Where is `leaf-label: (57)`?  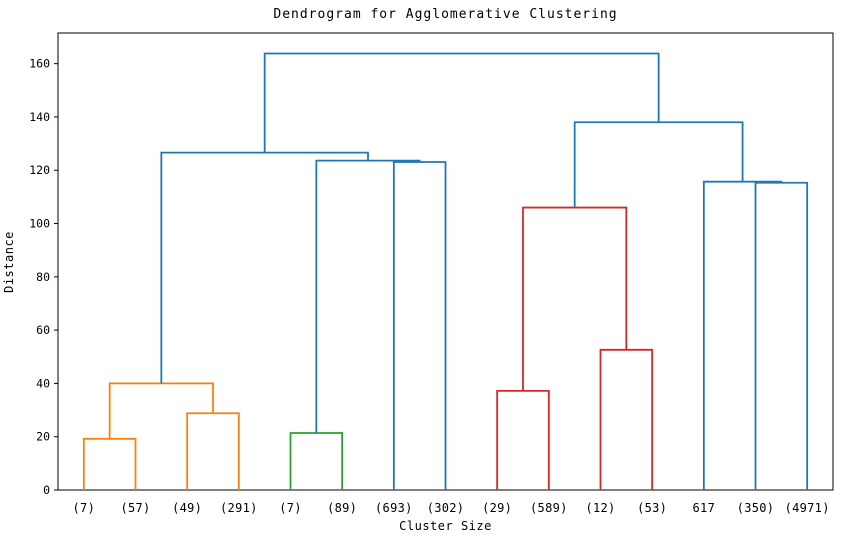 leaf-label: (57) is located at coordinates (135, 508).